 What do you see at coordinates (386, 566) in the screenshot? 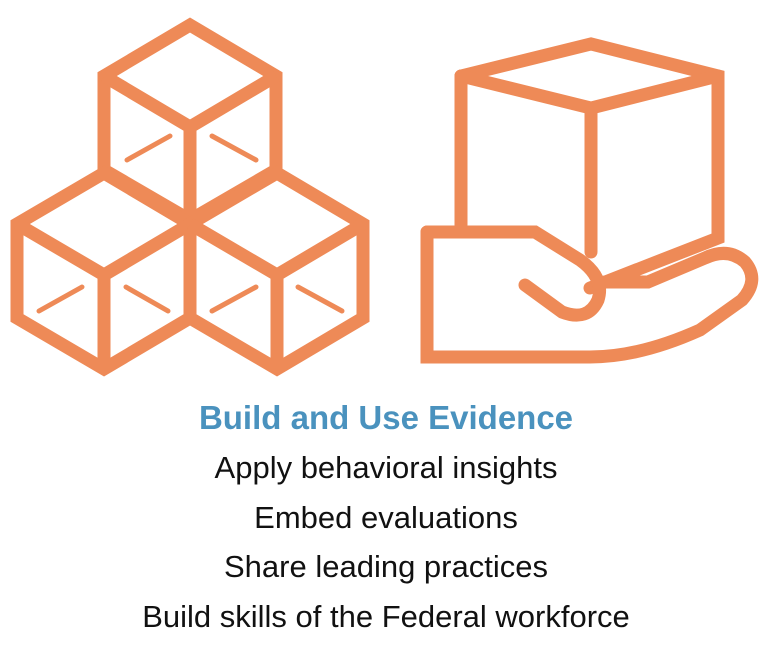
I see `bullet-line-3: Share leading practices` at bounding box center [386, 566].